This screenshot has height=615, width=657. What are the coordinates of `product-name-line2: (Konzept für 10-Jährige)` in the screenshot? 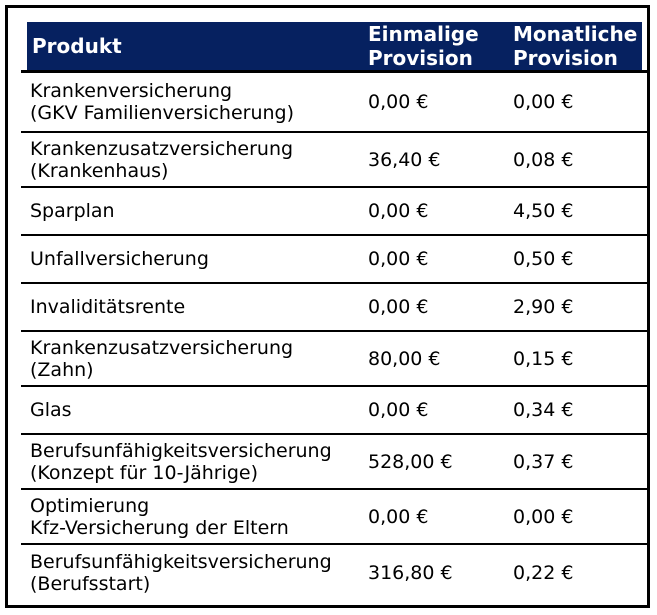 It's located at (144, 472).